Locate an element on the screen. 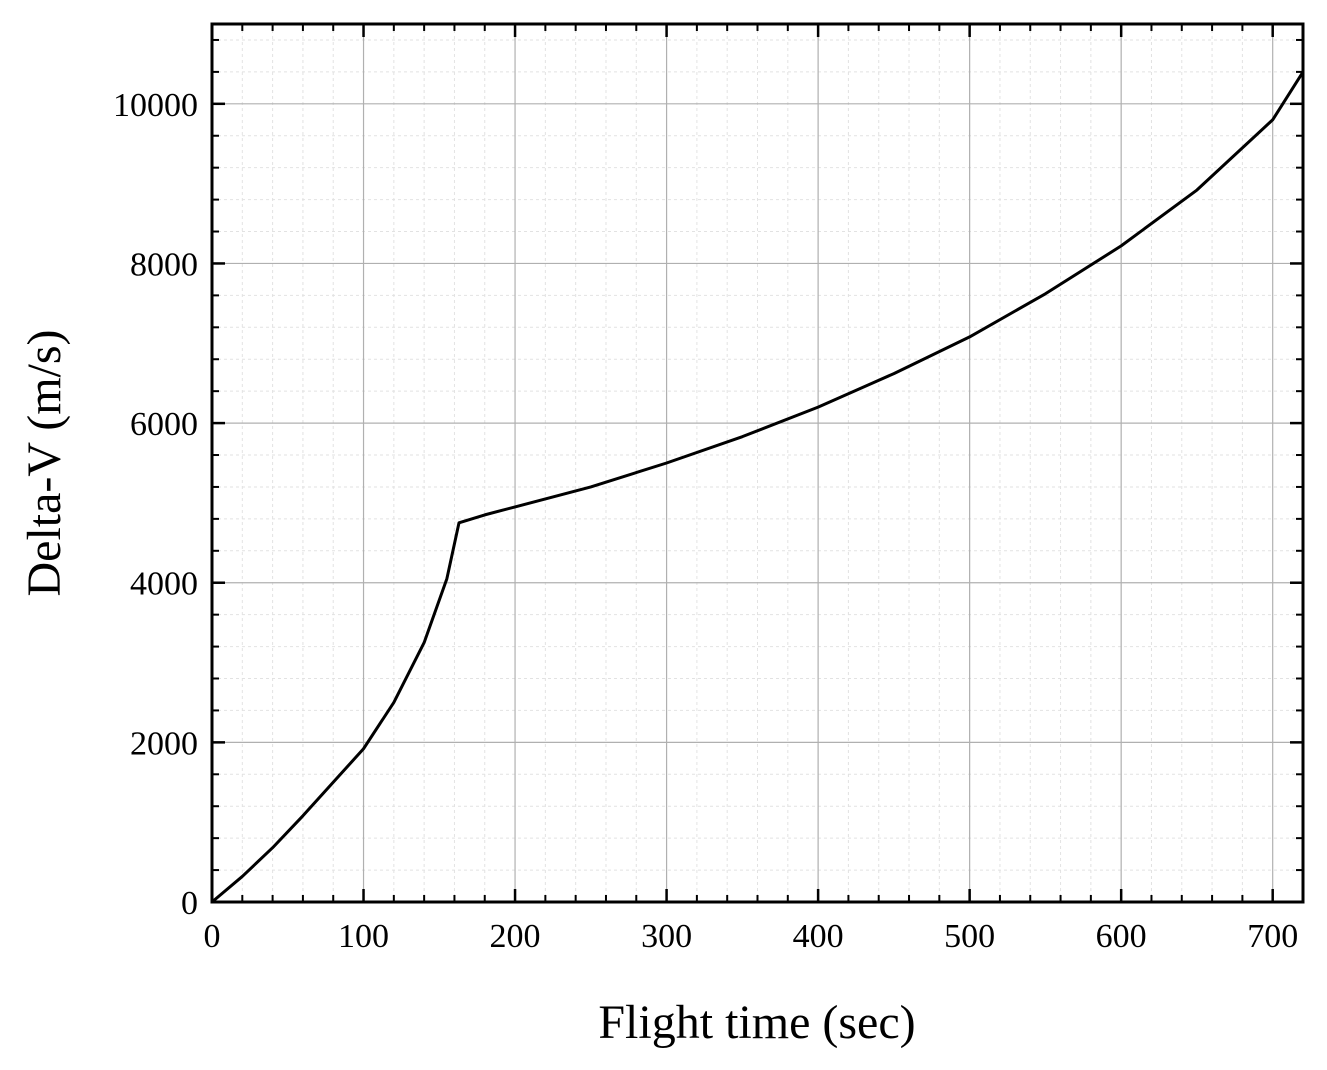 The image size is (1327, 1070). x-tick-label: 200 is located at coordinates (515, 936).